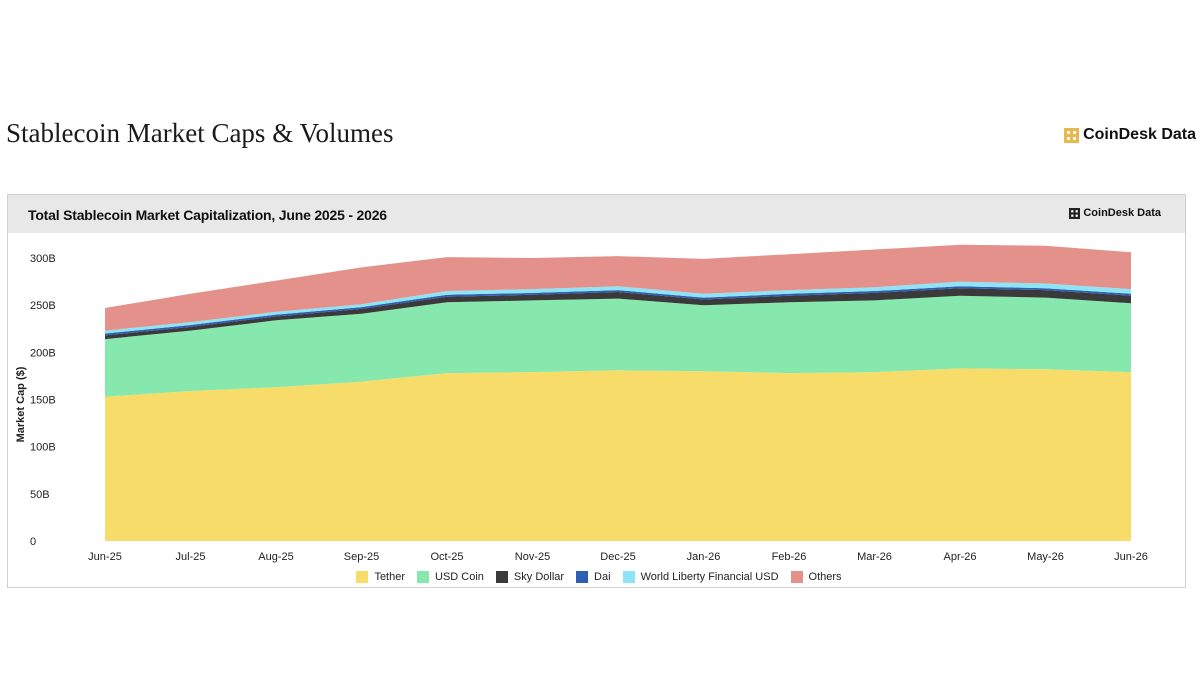 Image resolution: width=1200 pixels, height=675 pixels. I want to click on area-series-others, so click(618, 287).